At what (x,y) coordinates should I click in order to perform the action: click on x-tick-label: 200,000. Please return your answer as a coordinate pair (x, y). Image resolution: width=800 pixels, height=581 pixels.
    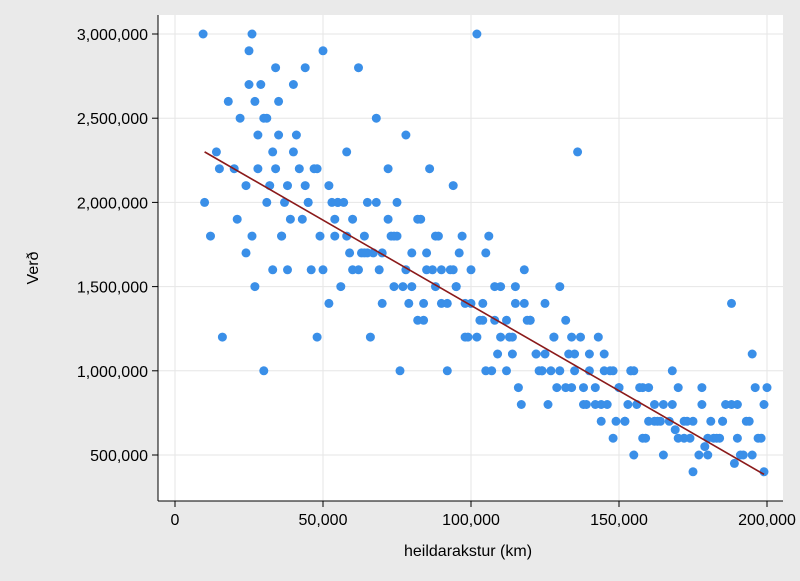
    Looking at the image, I should click on (767, 520).